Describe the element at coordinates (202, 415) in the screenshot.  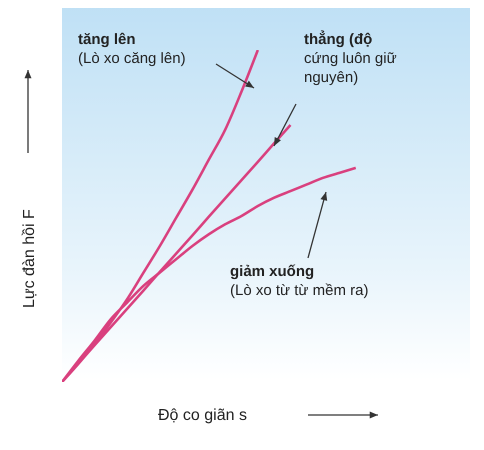
I see `x-axis-title: Độ co giãn s` at that location.